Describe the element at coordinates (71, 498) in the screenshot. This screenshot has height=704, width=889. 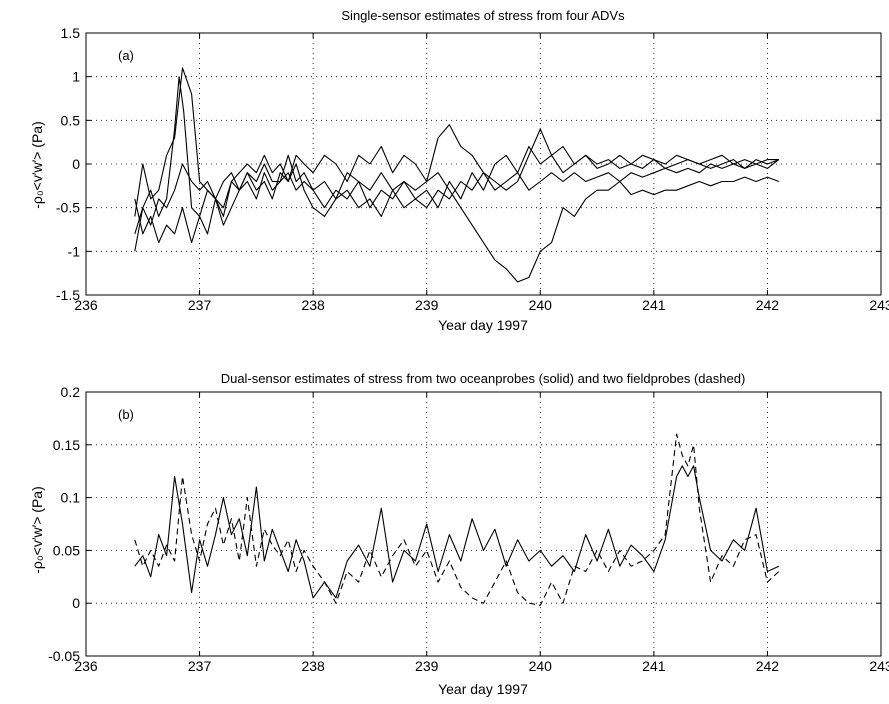
I see `y-tick-label: 0.1` at that location.